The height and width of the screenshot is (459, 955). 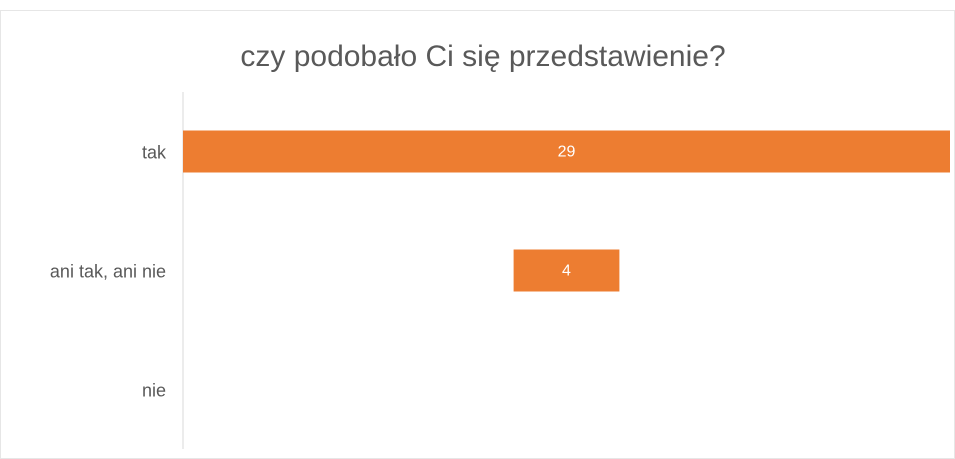 I want to click on data-label: 29, so click(x=567, y=152).